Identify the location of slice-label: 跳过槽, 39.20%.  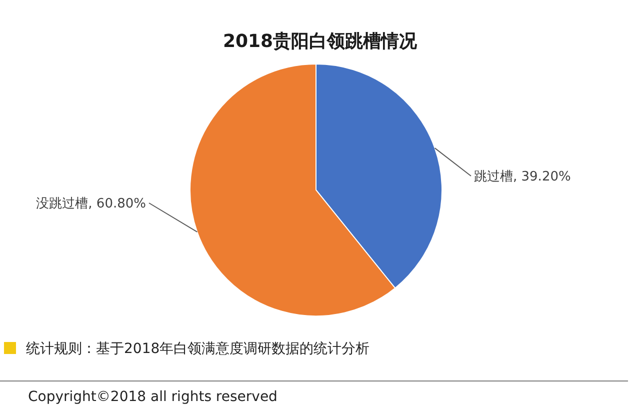
(522, 177).